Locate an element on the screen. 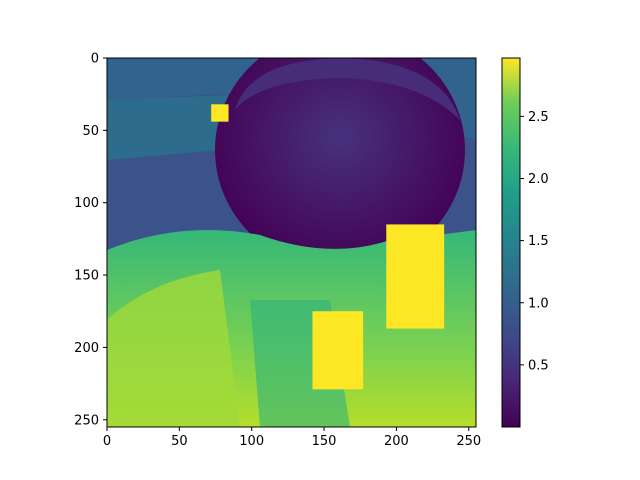  cap-region is located at coordinates (347, 89).